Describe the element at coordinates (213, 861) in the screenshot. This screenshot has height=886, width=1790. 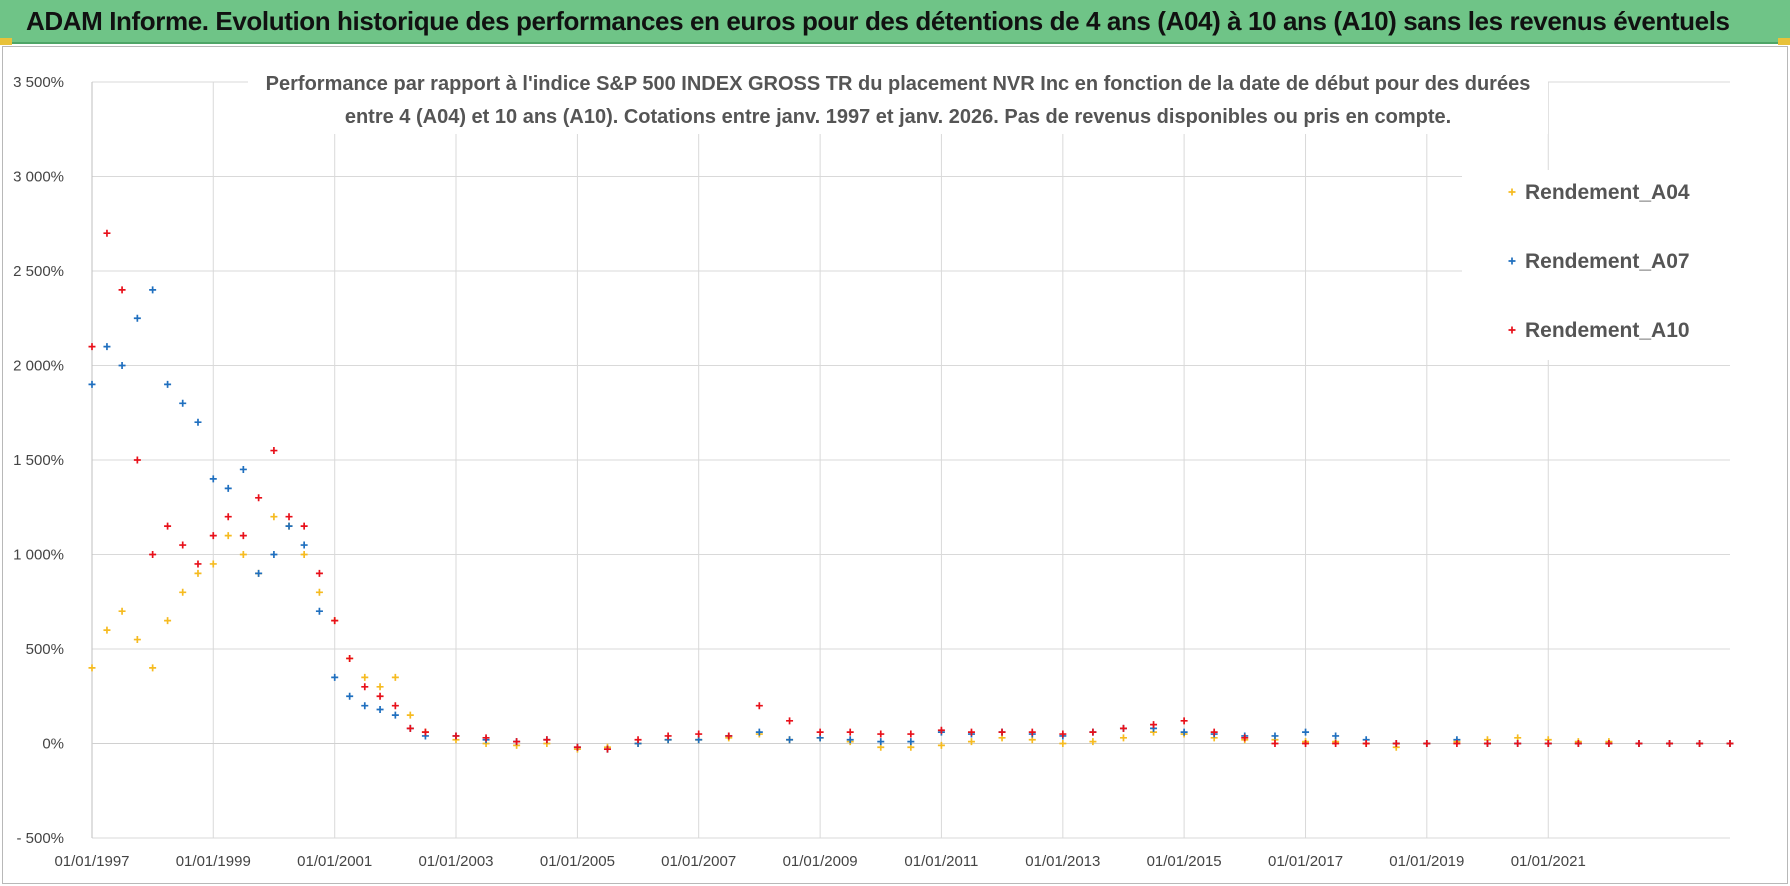
I see `x-tick-label: 01/01/1999` at that location.